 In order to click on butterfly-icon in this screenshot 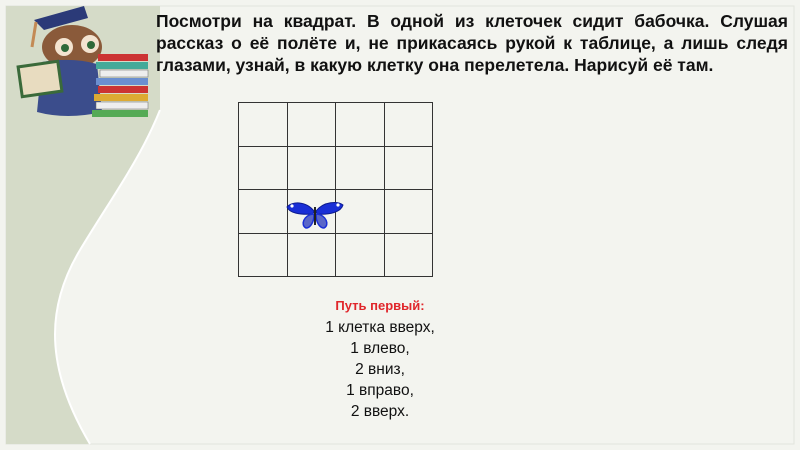, I will do `click(315, 215)`.